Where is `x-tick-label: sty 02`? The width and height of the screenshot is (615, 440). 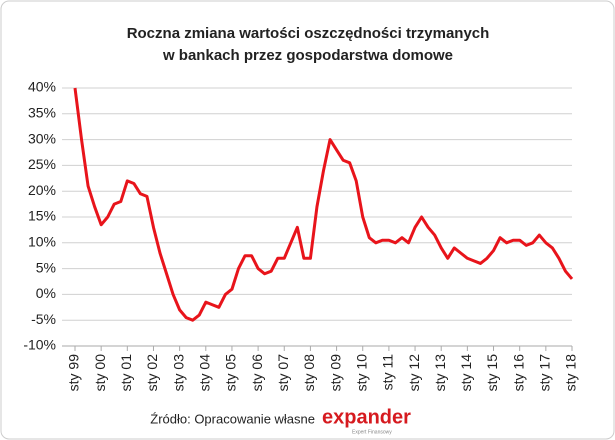
x-tick-label: sty 02 is located at coordinates (152, 373).